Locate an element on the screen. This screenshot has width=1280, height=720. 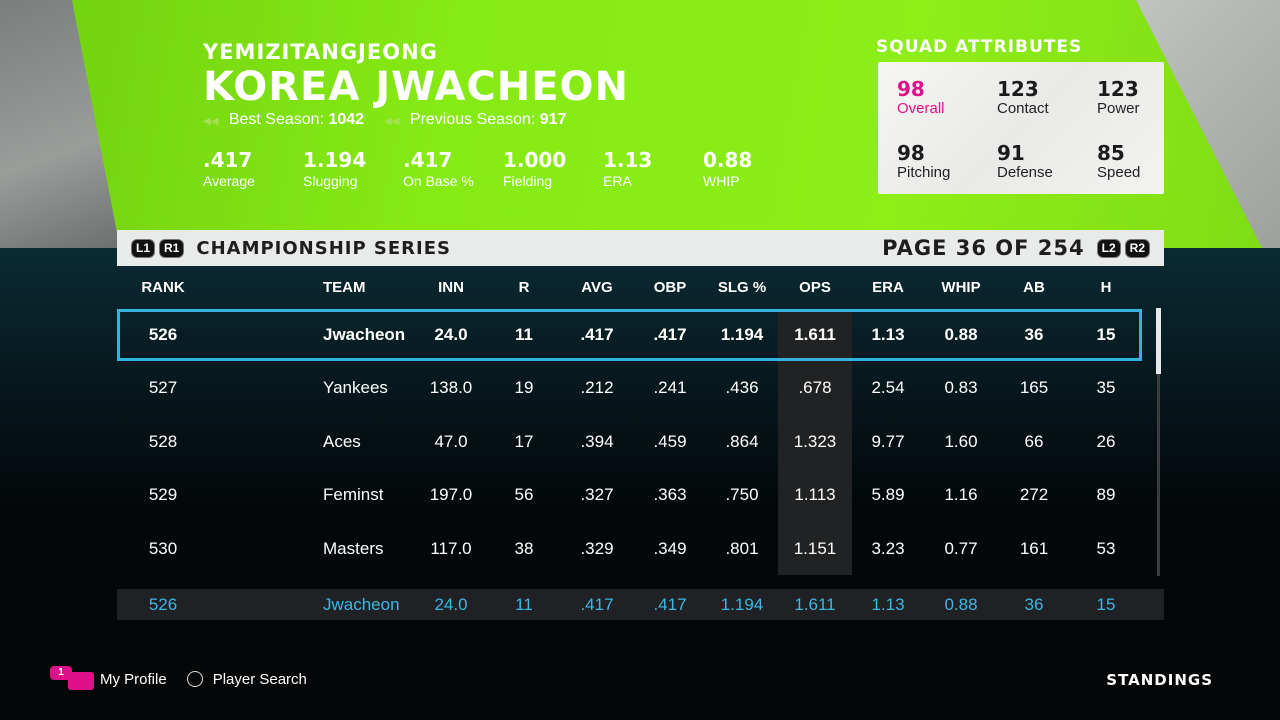
attr-pitching: 98 Pitching is located at coordinates (947, 168).